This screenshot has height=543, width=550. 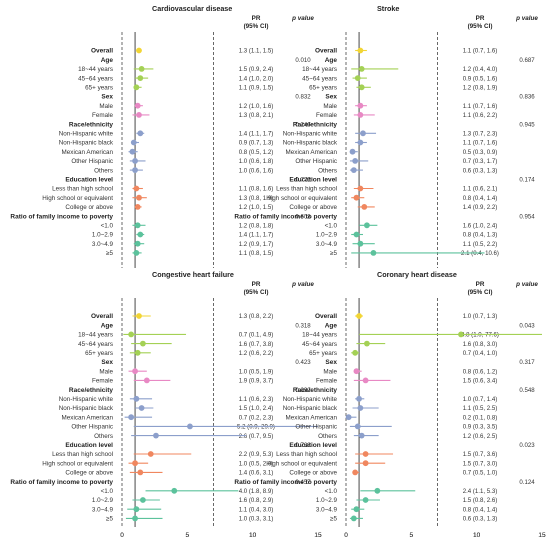 What do you see at coordinates (256, 134) in the screenshot?
I see `pr-ci-value: 1.4 (1.1, 1.7)` at bounding box center [256, 134].